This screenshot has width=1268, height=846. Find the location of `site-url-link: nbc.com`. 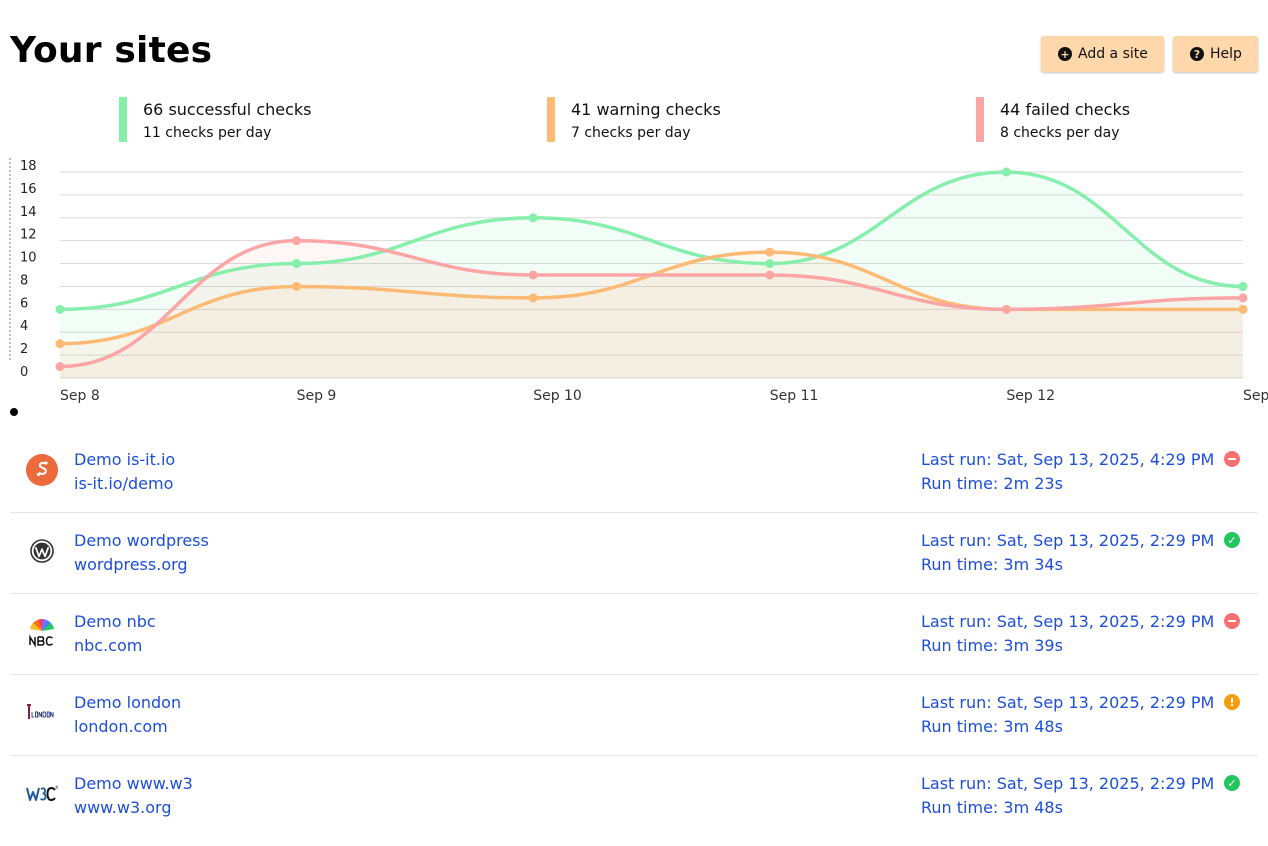

site-url-link: nbc.com is located at coordinates (108, 645).